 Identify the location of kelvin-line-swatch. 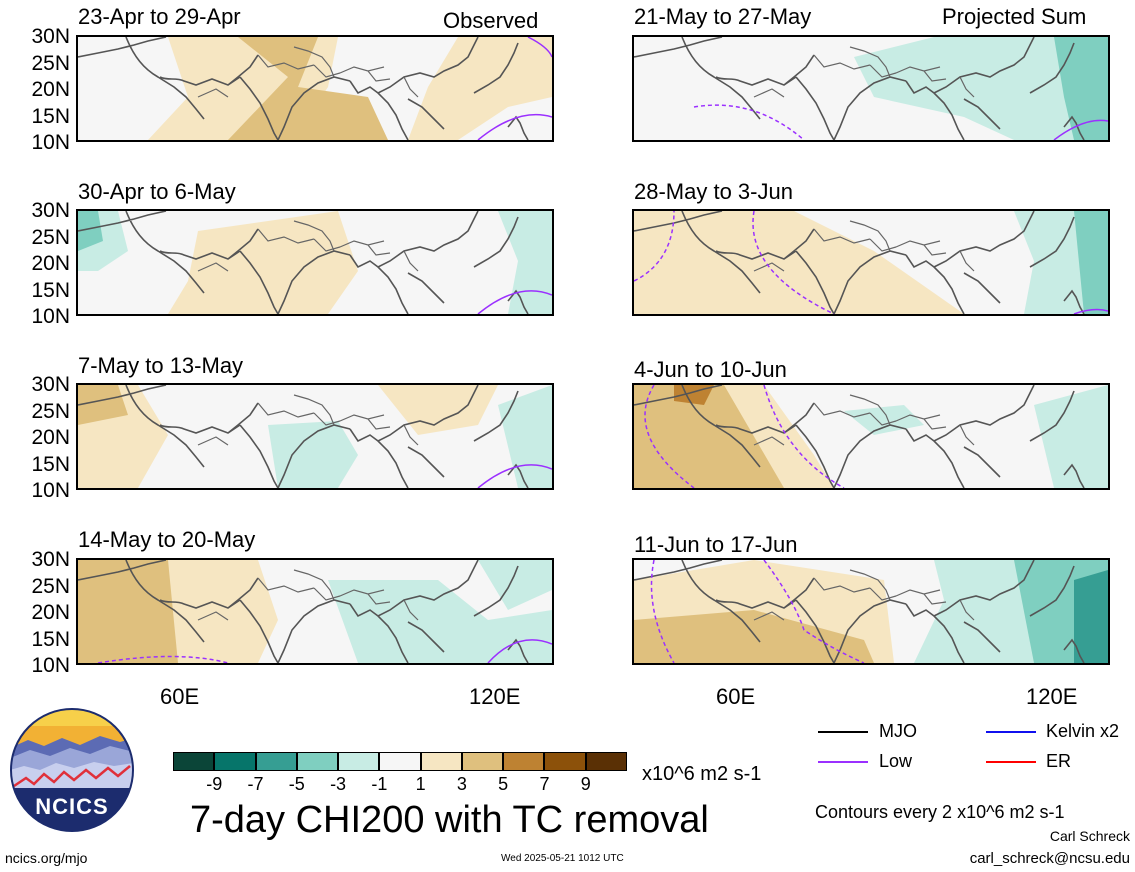
(1011, 732).